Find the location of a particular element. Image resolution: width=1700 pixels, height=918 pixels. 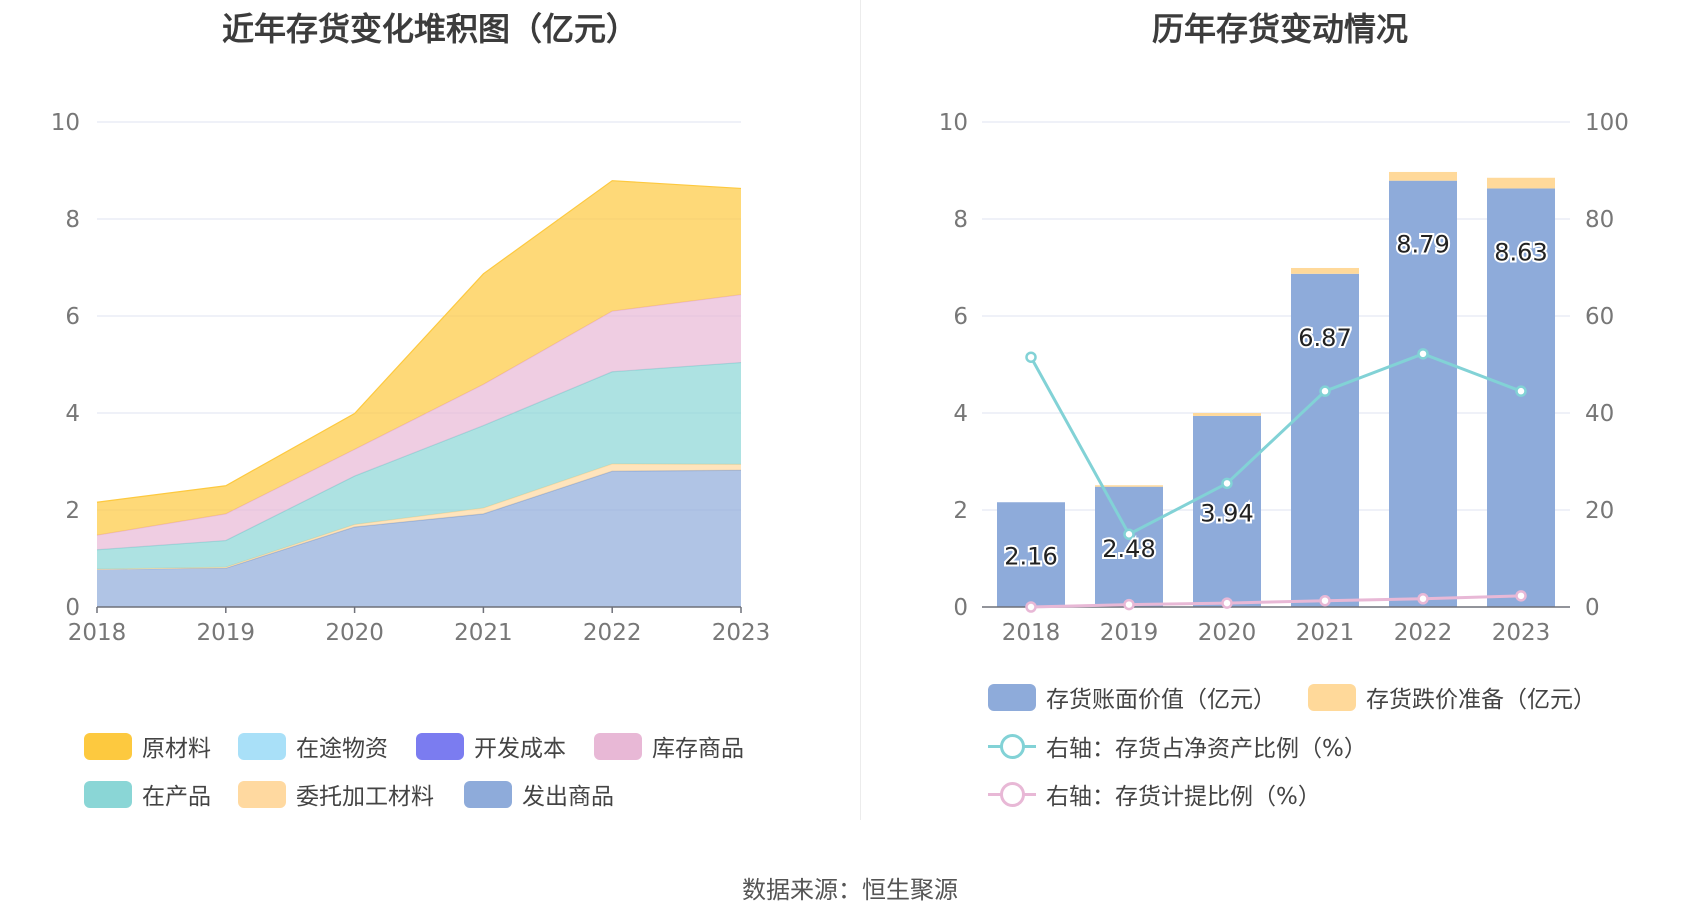

legend-label: 发出商品 is located at coordinates (568, 797).